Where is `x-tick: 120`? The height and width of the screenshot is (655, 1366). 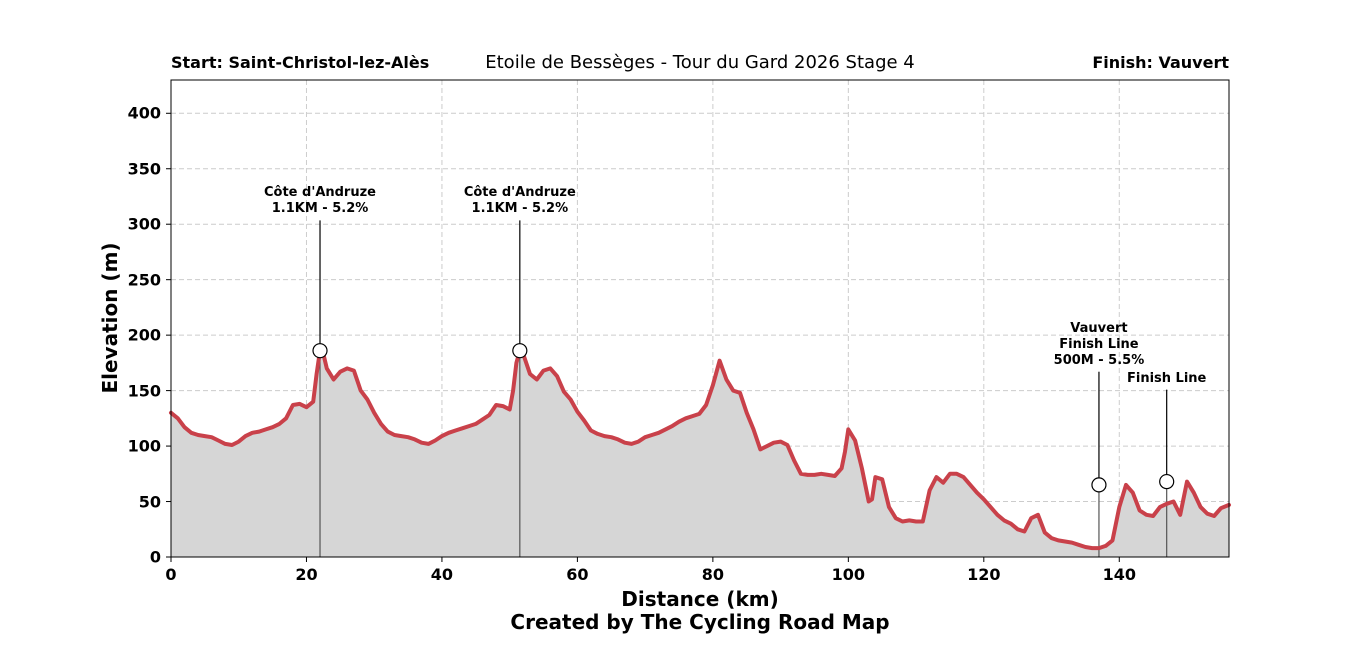 x-tick: 120 is located at coordinates (984, 574).